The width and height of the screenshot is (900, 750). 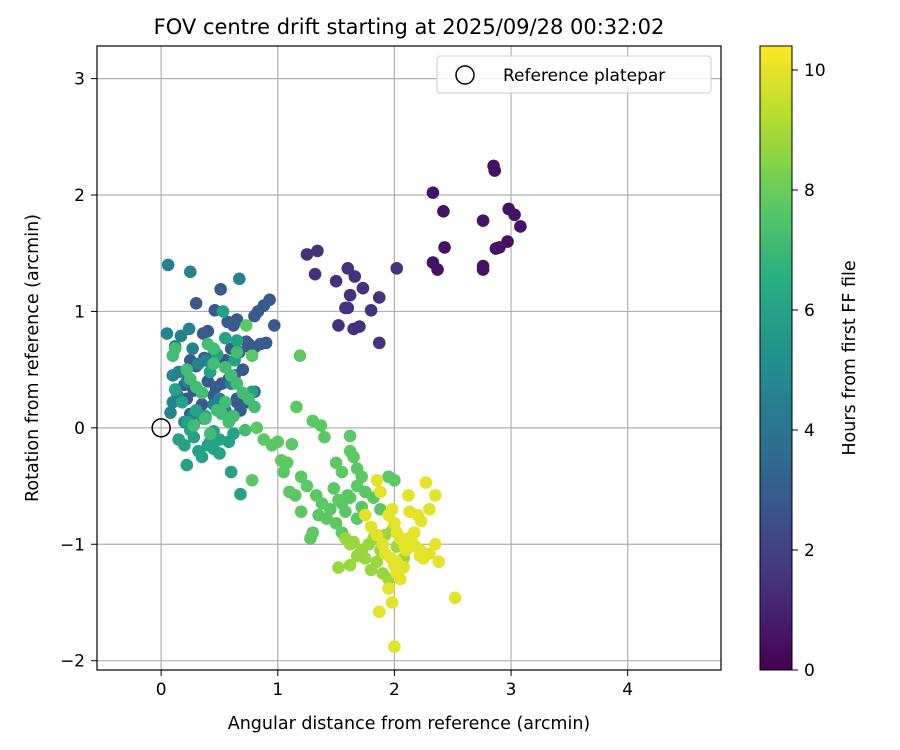 I want to click on y-tick-label: 3, so click(x=79, y=80).